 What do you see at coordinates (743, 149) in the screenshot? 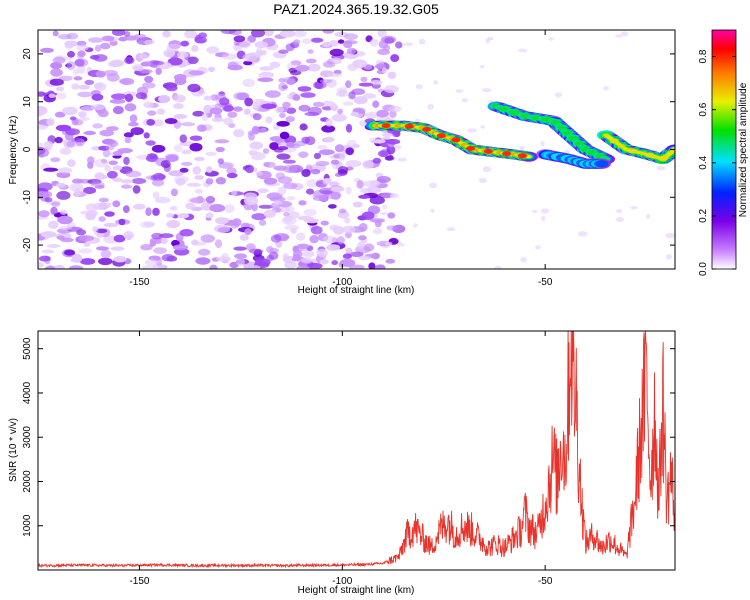
I see `colorbar-label: Normalized spectral amplitude` at bounding box center [743, 149].